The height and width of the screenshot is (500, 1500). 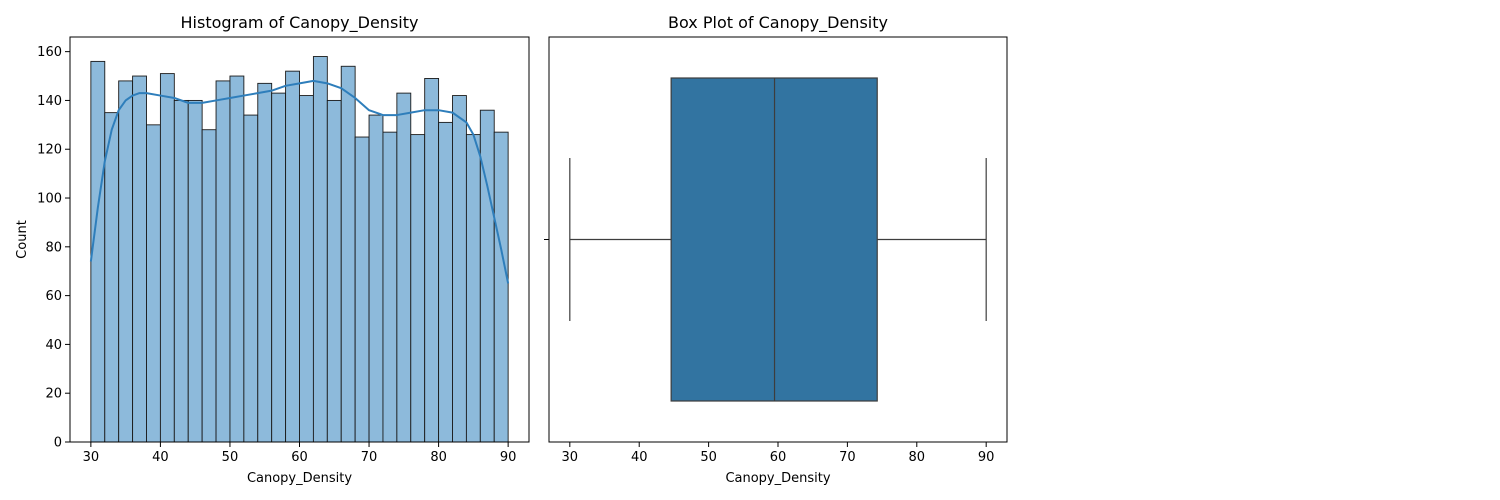 I want to click on histogram-x-axis-label: Canopy_Density, so click(x=299, y=478).